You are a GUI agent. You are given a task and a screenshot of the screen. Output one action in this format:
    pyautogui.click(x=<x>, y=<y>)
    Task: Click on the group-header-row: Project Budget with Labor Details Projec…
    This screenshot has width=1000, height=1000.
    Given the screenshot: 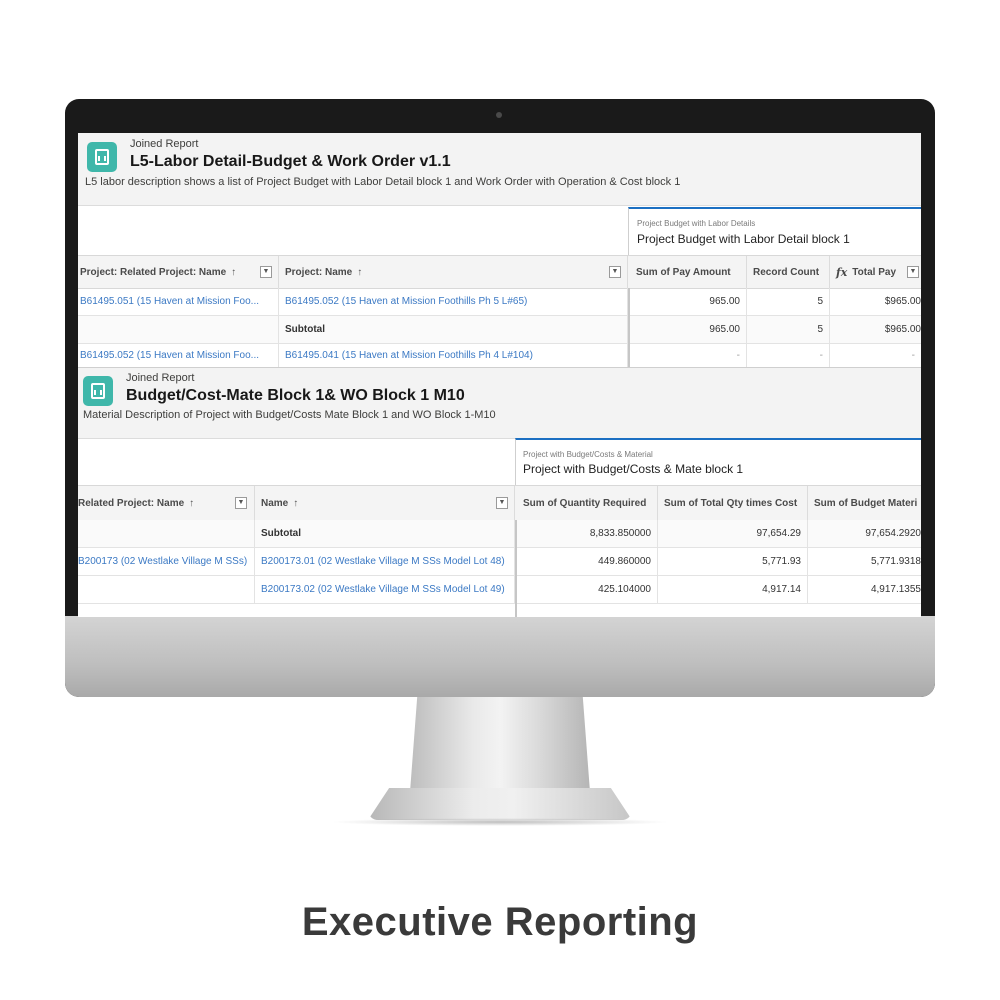 What is the action you would take?
    pyautogui.click(x=499, y=231)
    